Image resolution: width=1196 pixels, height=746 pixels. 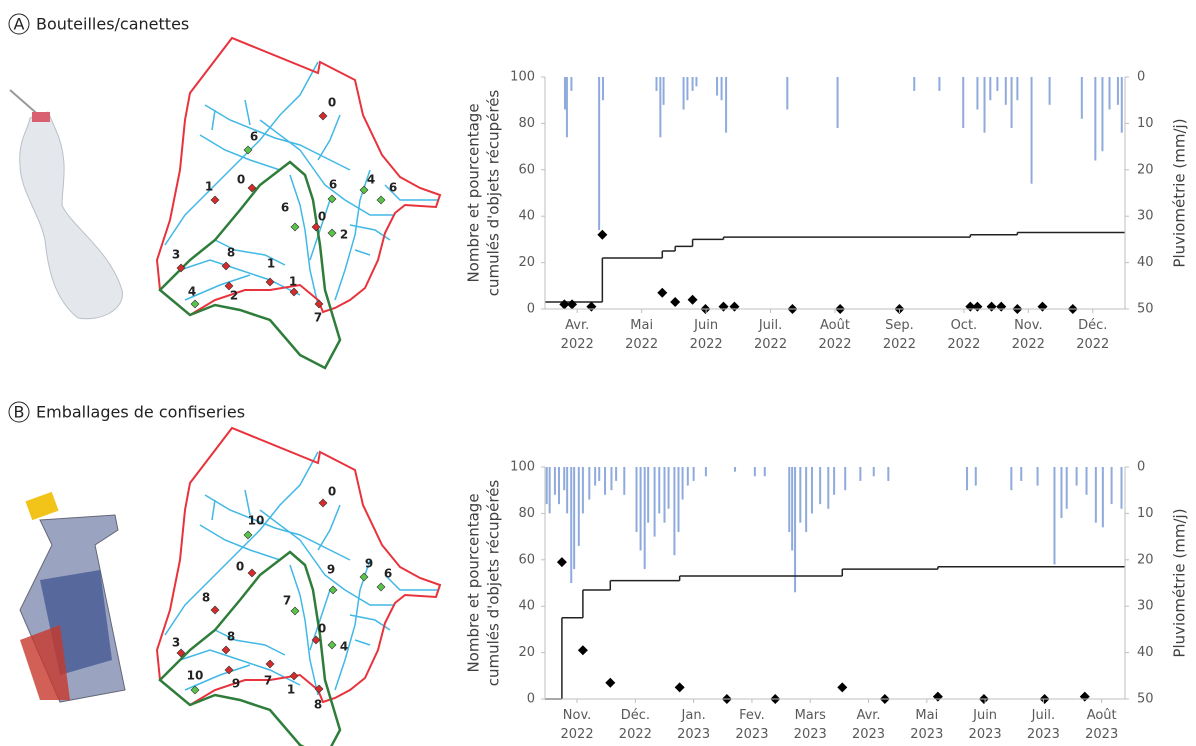 I want to click on map-a, so click(x=298, y=203).